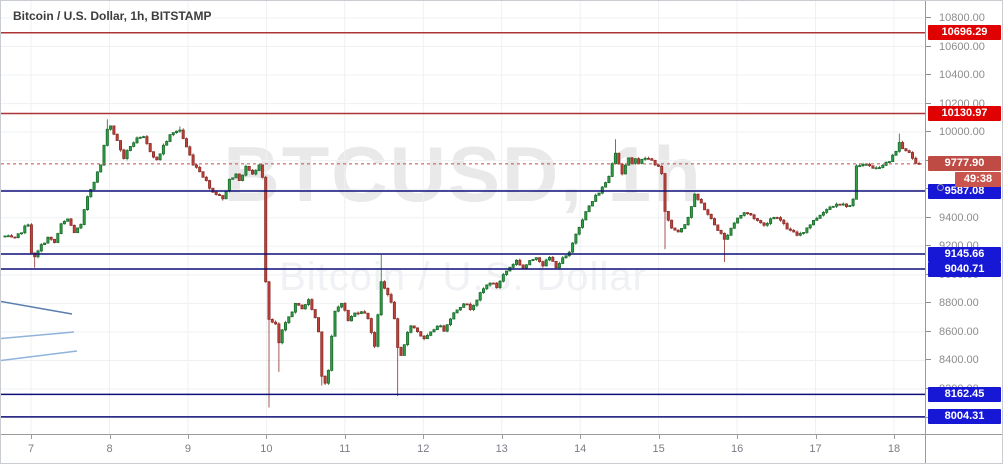 This screenshot has height=464, width=1003. I want to click on price-tick: 8800.00, so click(964, 303).